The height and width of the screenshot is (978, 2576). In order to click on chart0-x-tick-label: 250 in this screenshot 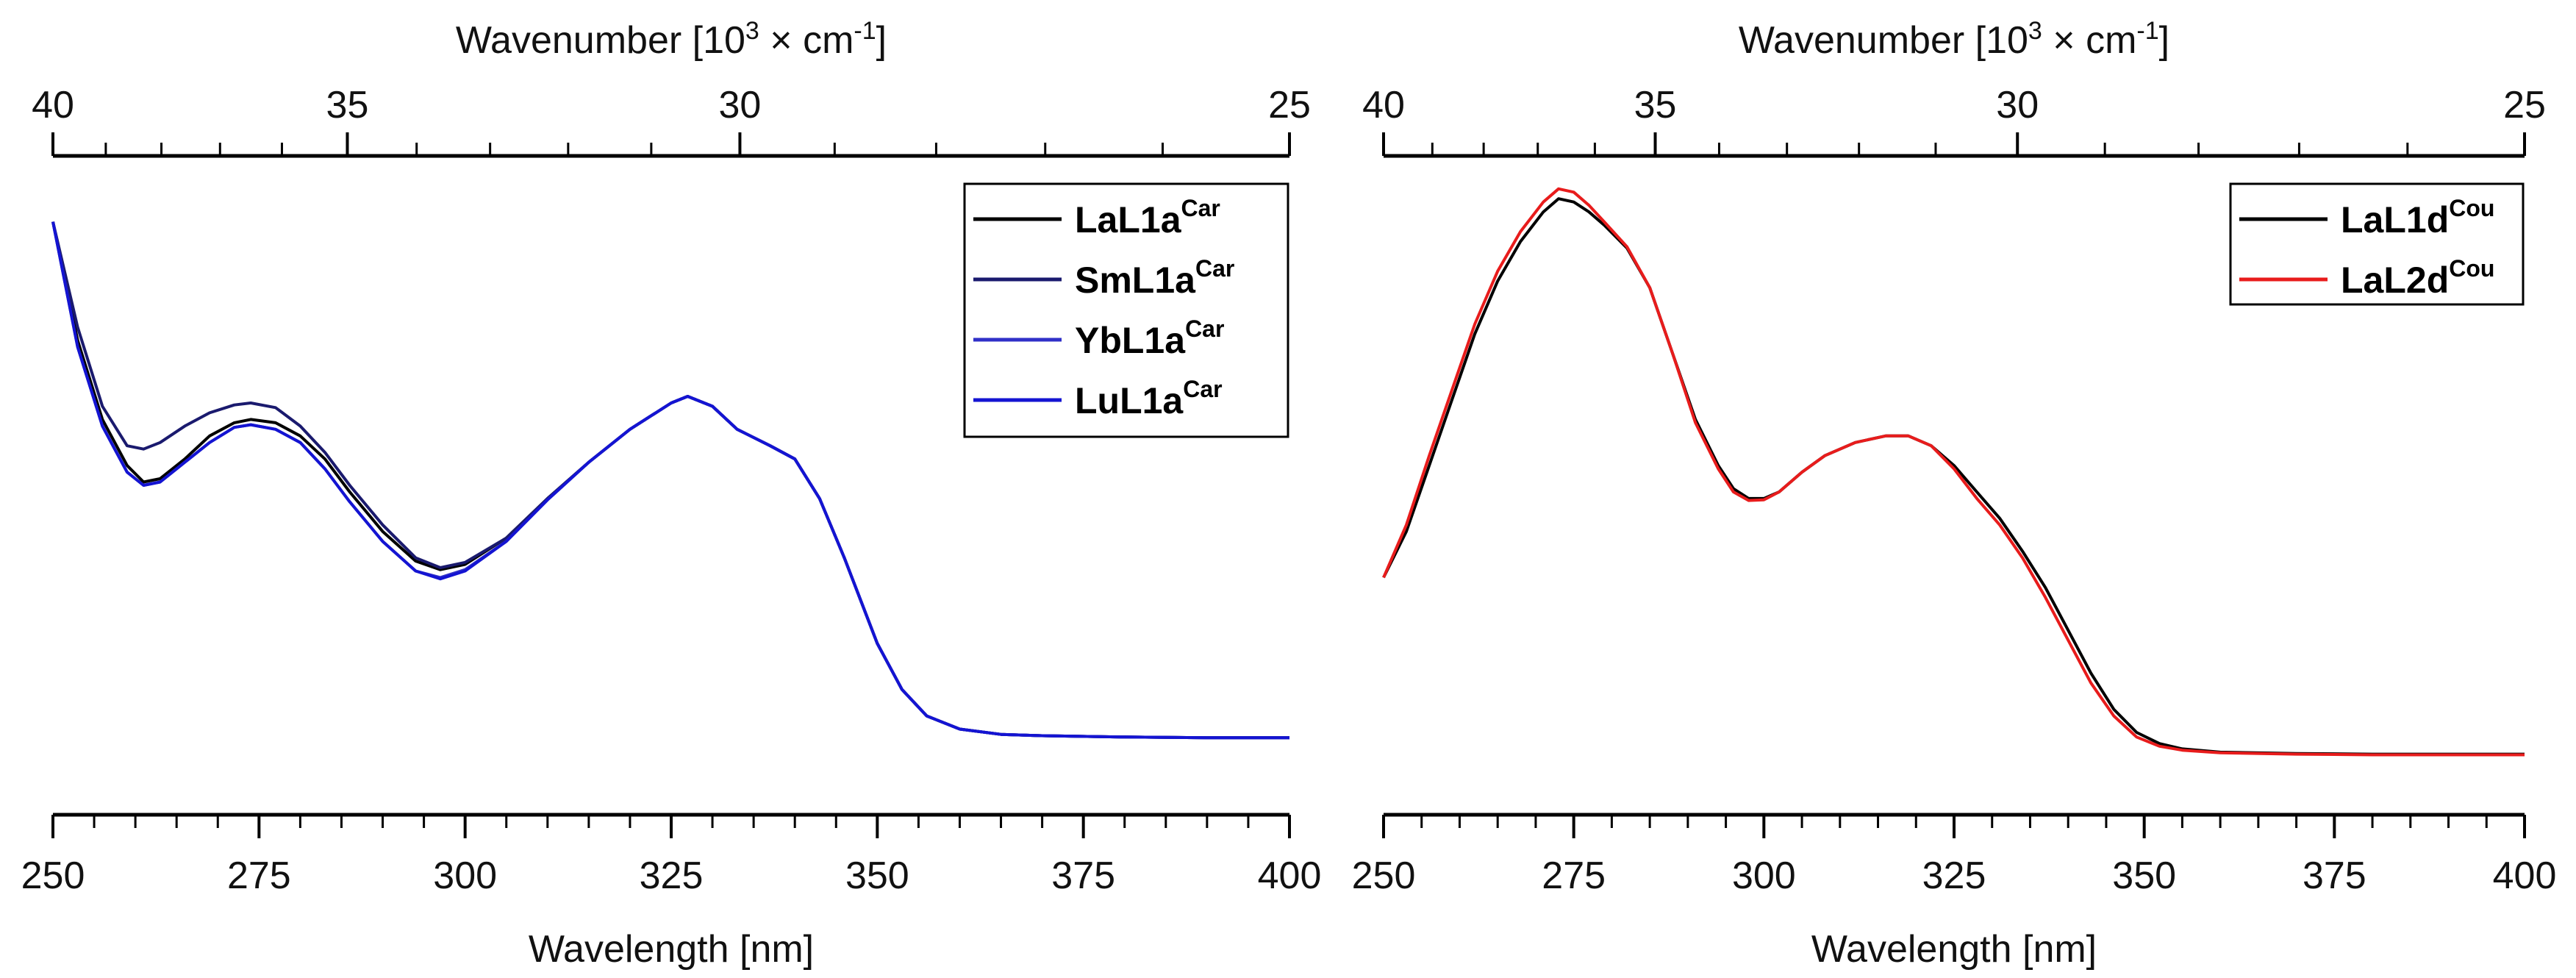, I will do `click(53, 875)`.